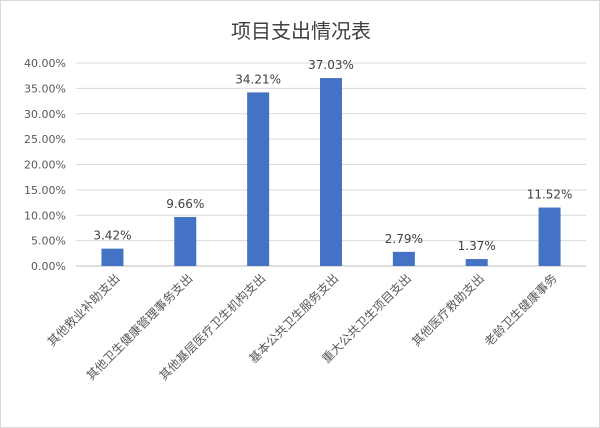  I want to click on data-label: 3.42%, so click(112, 236).